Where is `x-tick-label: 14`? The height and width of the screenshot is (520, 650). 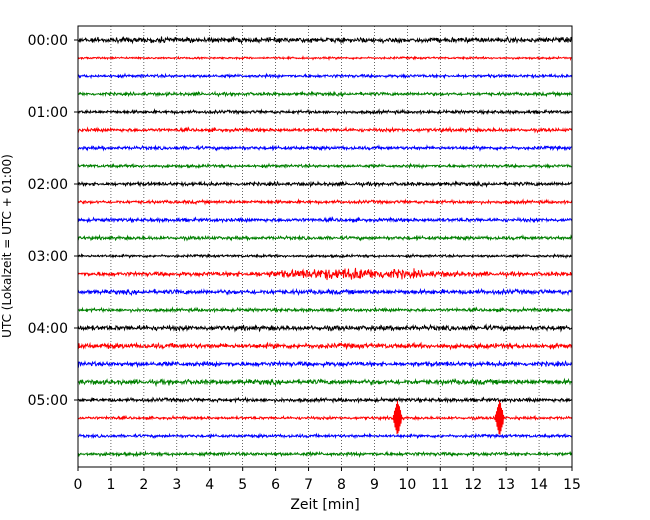
x-tick-label: 14 is located at coordinates (539, 485).